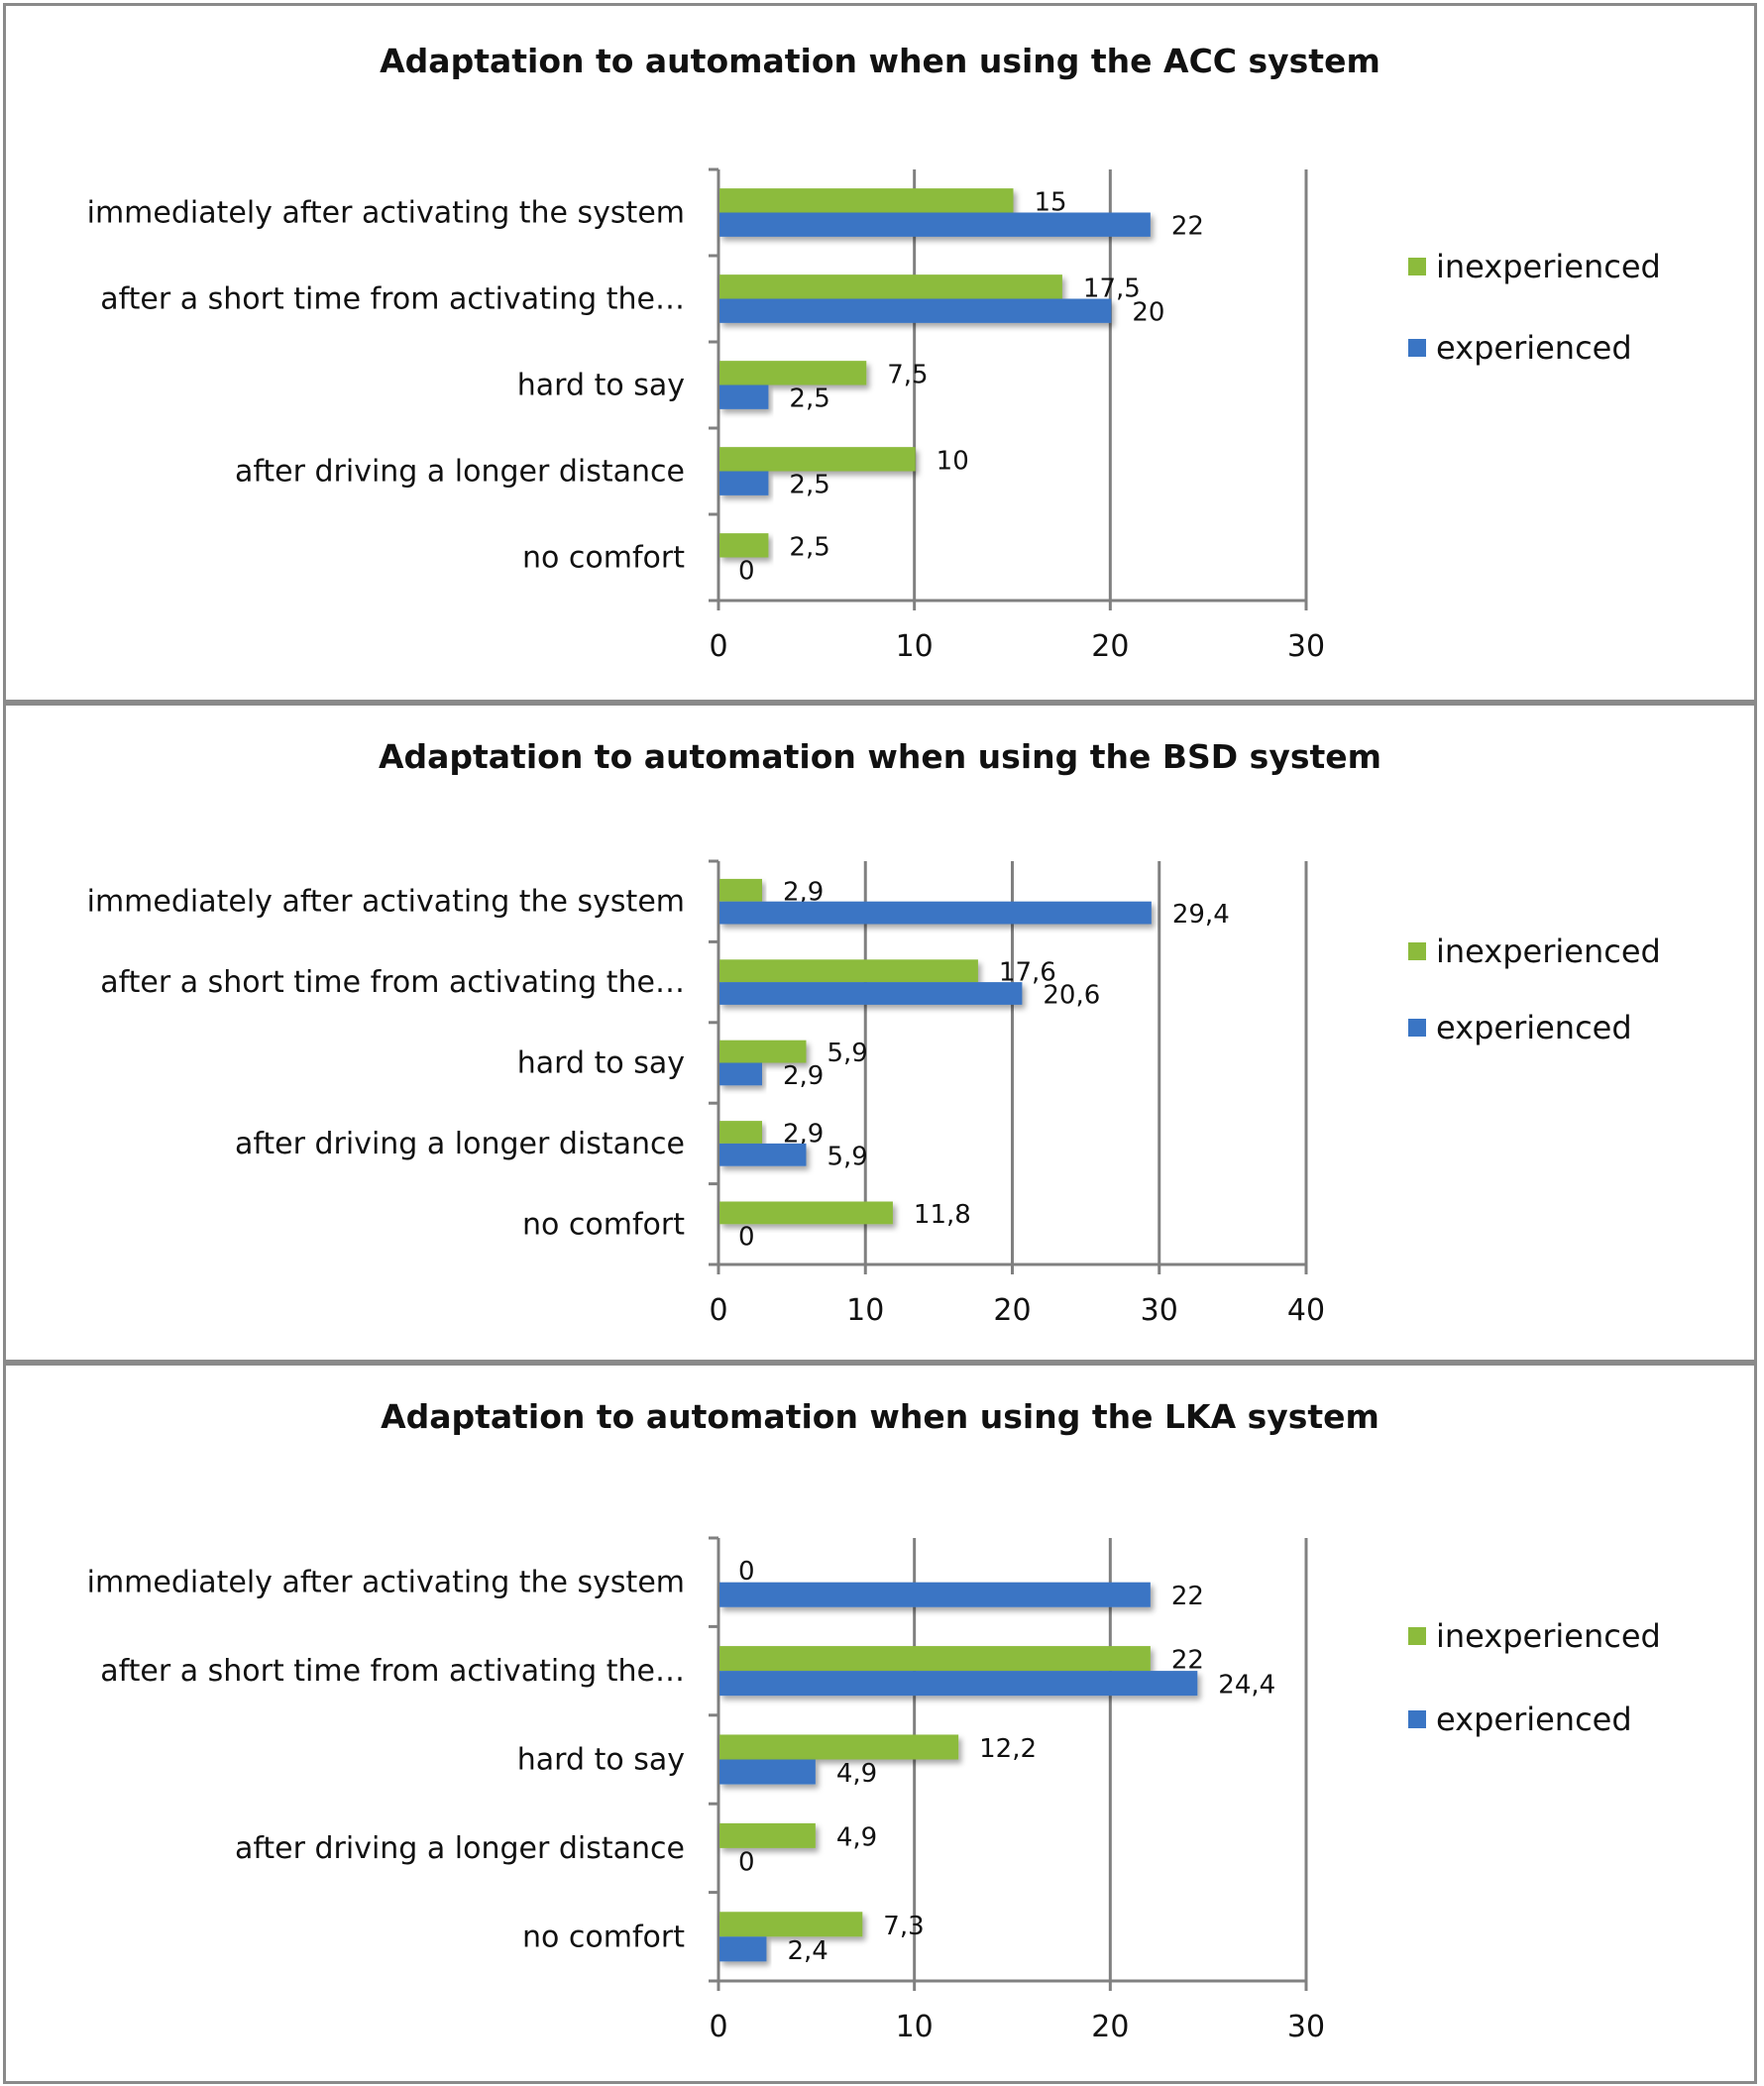 Image resolution: width=1764 pixels, height=2086 pixels. Describe the element at coordinates (1306, 1310) in the screenshot. I see `x-tick-label: 40` at that location.